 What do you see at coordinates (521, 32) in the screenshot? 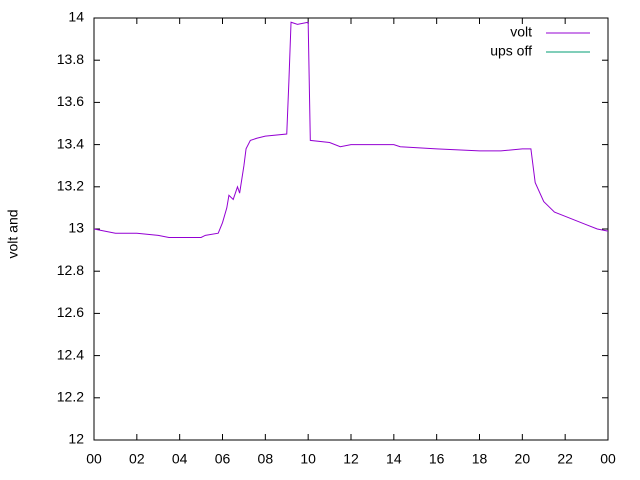
I see `legend-label: volt` at bounding box center [521, 32].